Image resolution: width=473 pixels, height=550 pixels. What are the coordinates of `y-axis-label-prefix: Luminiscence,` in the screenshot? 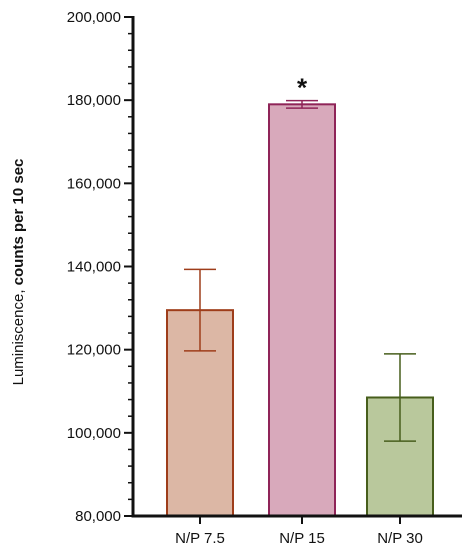 It's located at (18, 335).